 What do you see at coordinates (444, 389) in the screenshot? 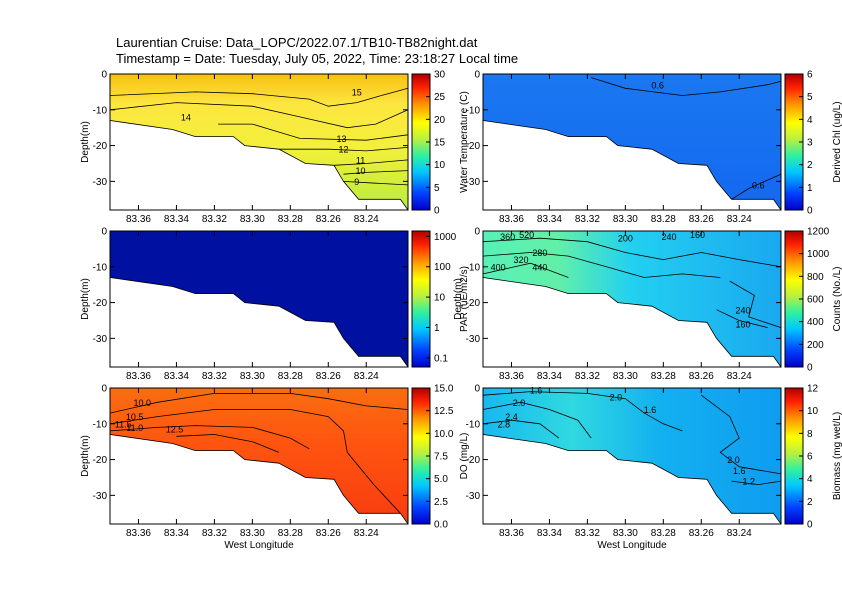
I see `colorbar-tick-label: 15.0` at bounding box center [444, 389].